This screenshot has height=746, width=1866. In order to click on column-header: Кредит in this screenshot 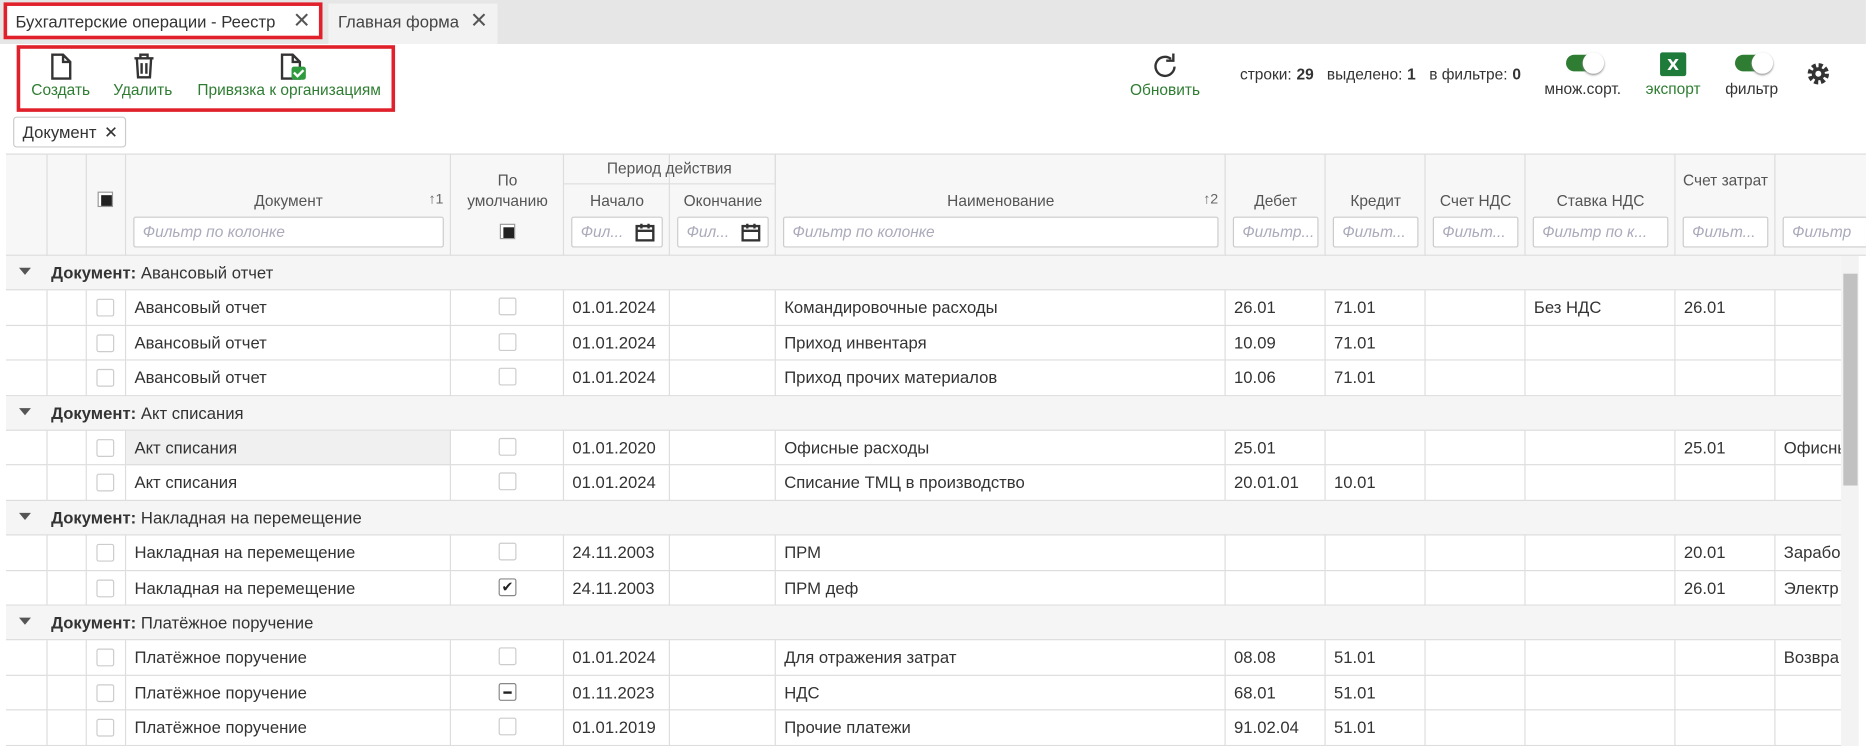, I will do `click(1375, 200)`.